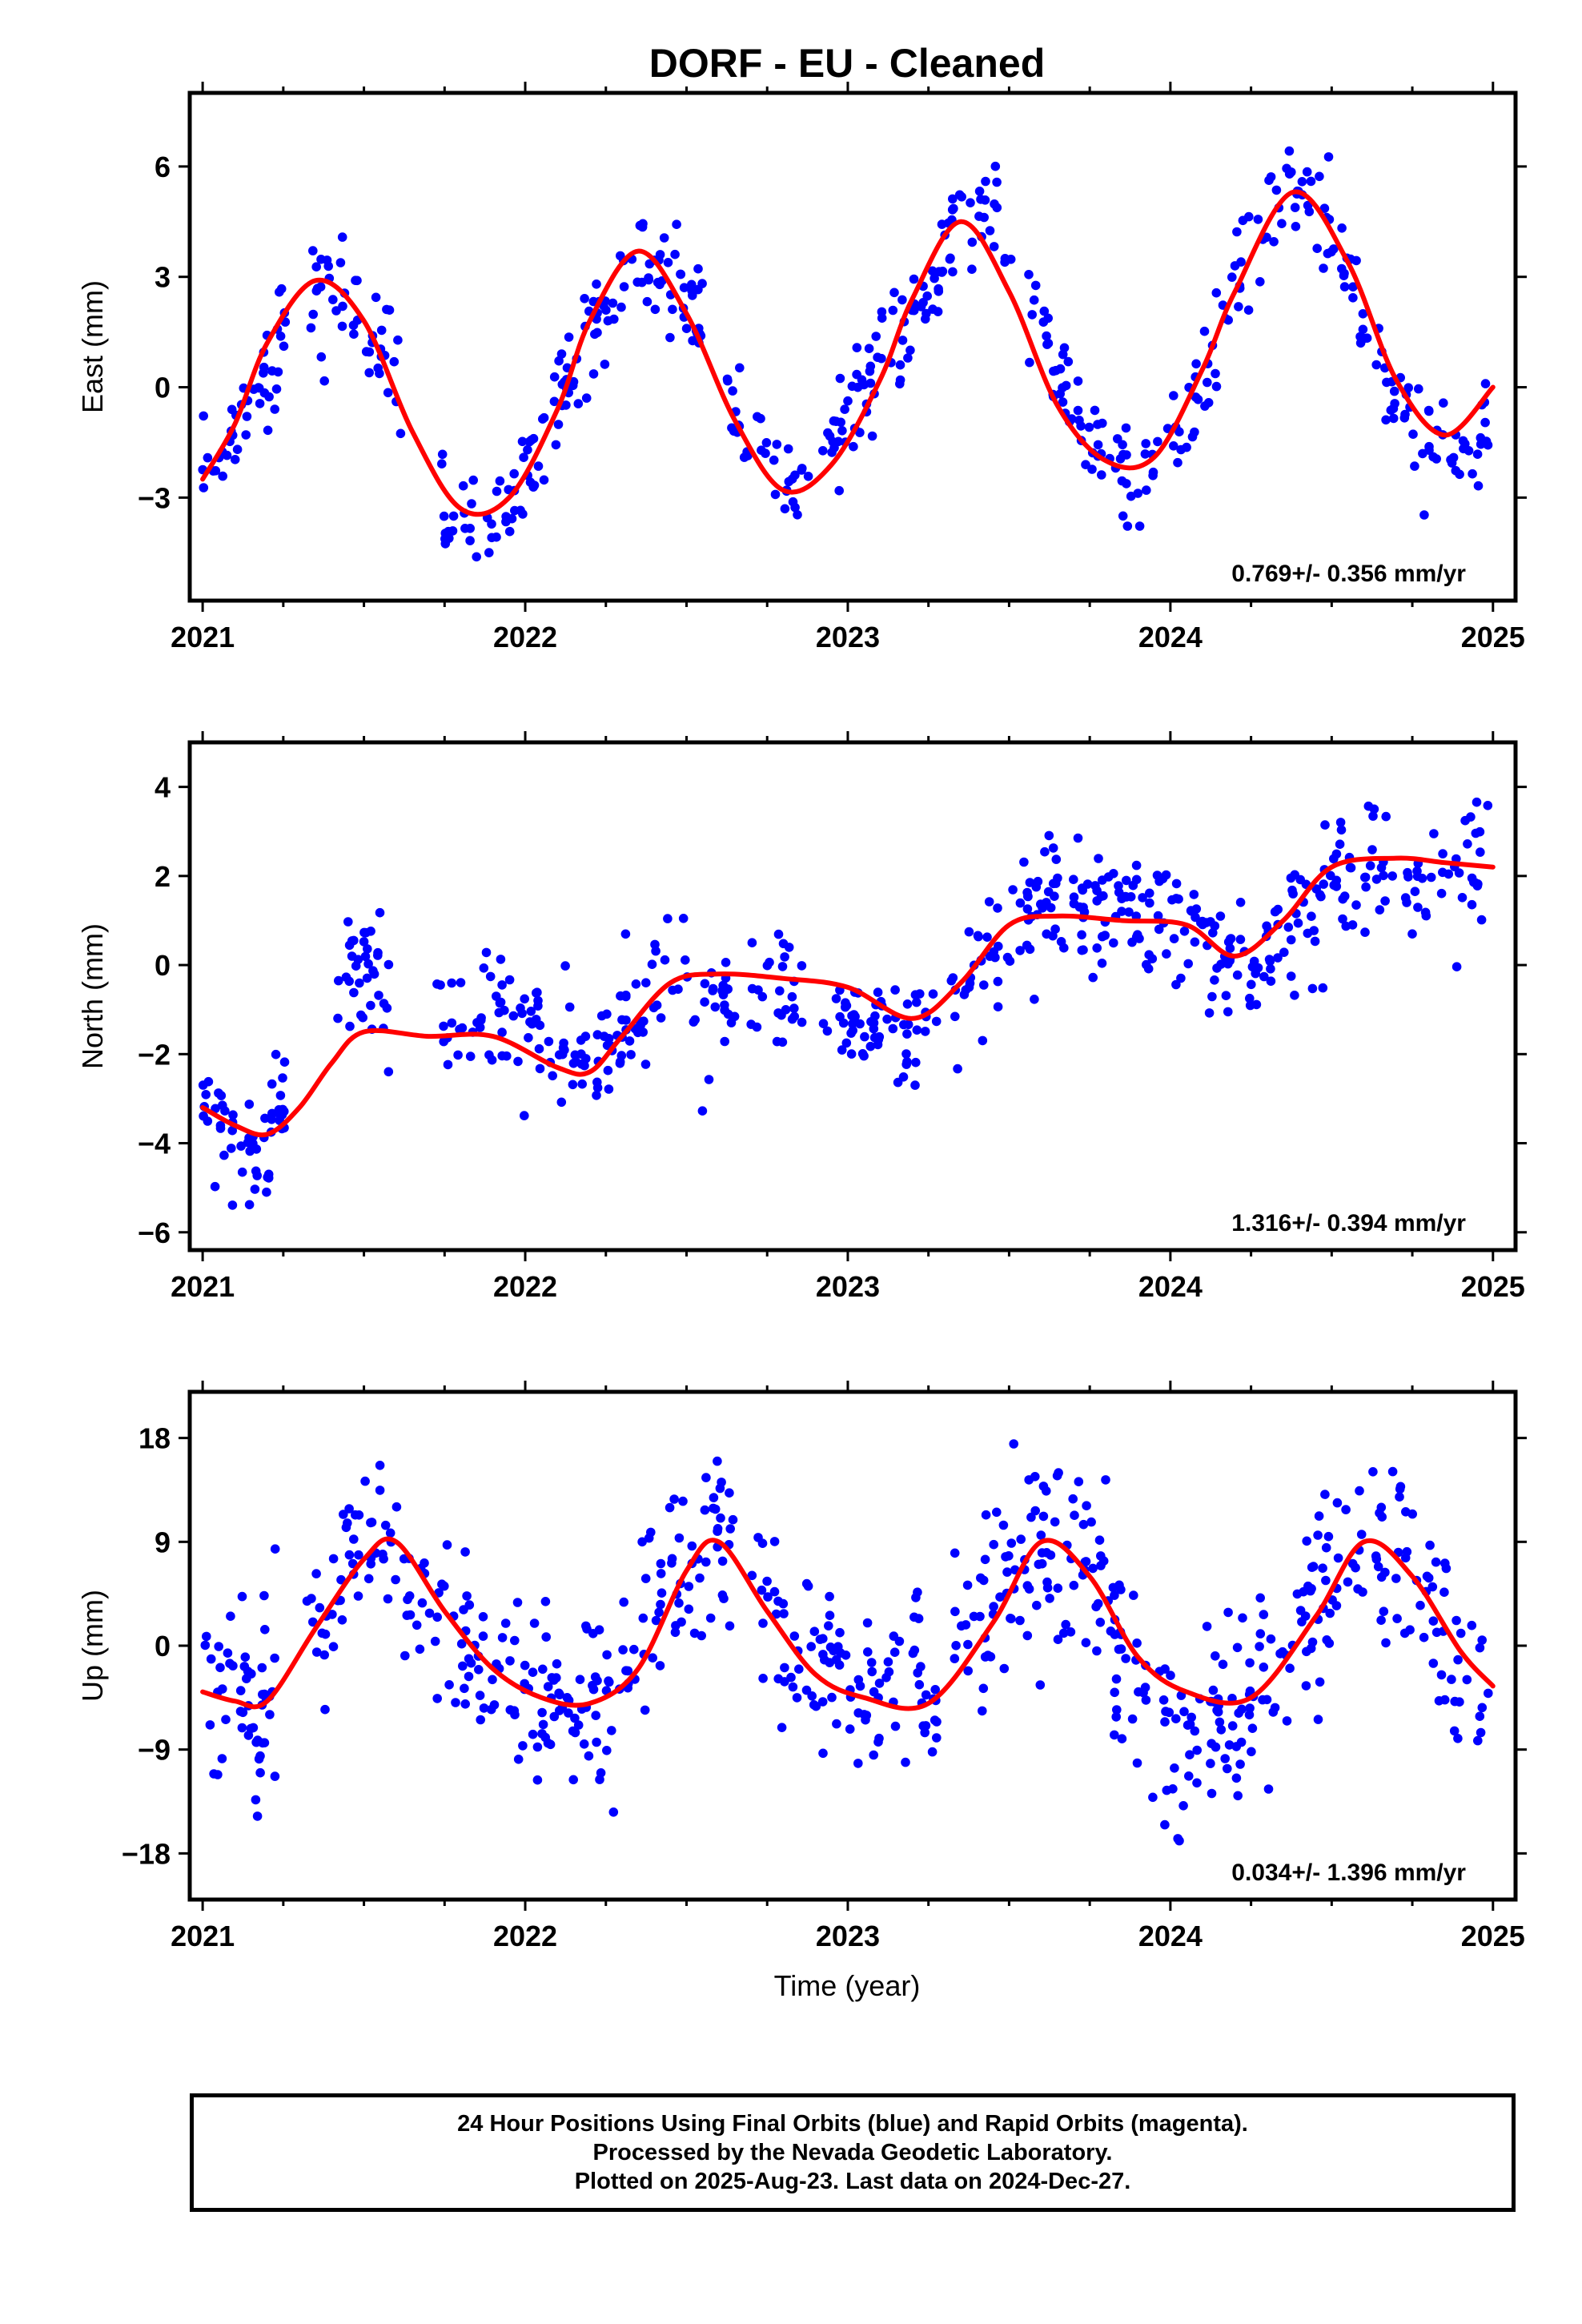 This screenshot has width=1582, height=2324. I want to click on north-y-tick-label: 4, so click(163, 787).